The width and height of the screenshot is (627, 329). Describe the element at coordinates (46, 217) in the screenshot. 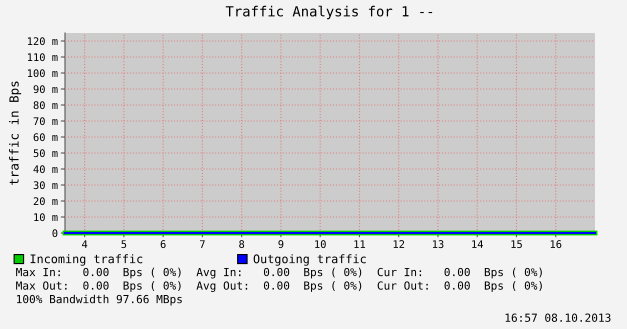

I see `y-tick-label: 10 m` at that location.